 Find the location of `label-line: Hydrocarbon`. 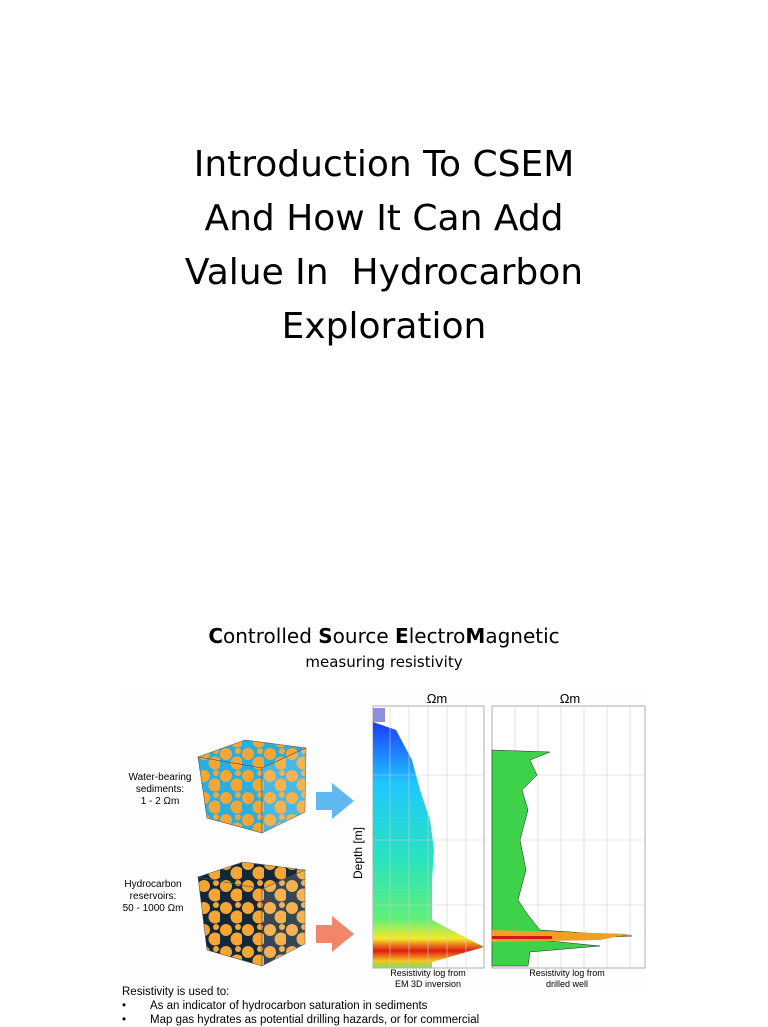

label-line: Hydrocarbon is located at coordinates (152, 884).